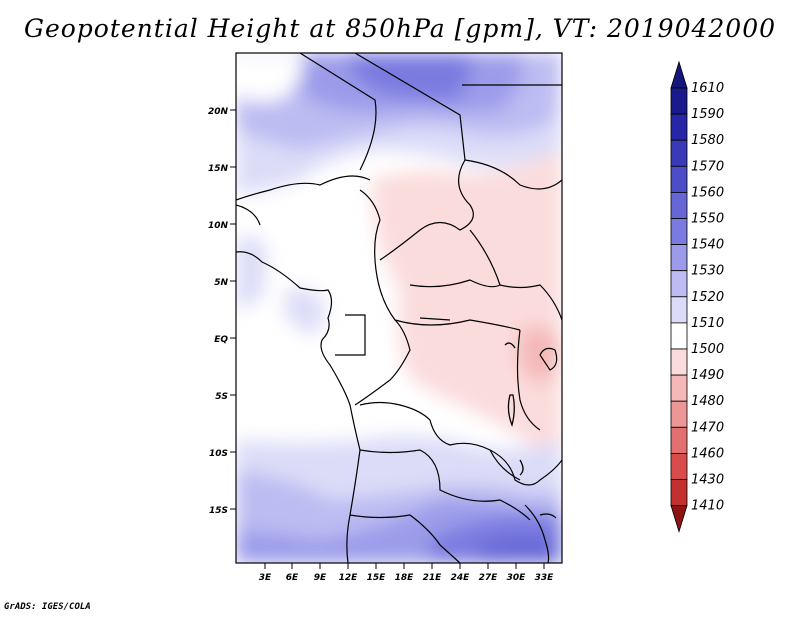 This screenshot has width=800, height=618. Describe the element at coordinates (707, 140) in the screenshot. I see `colorbar-label: 1580` at that location.